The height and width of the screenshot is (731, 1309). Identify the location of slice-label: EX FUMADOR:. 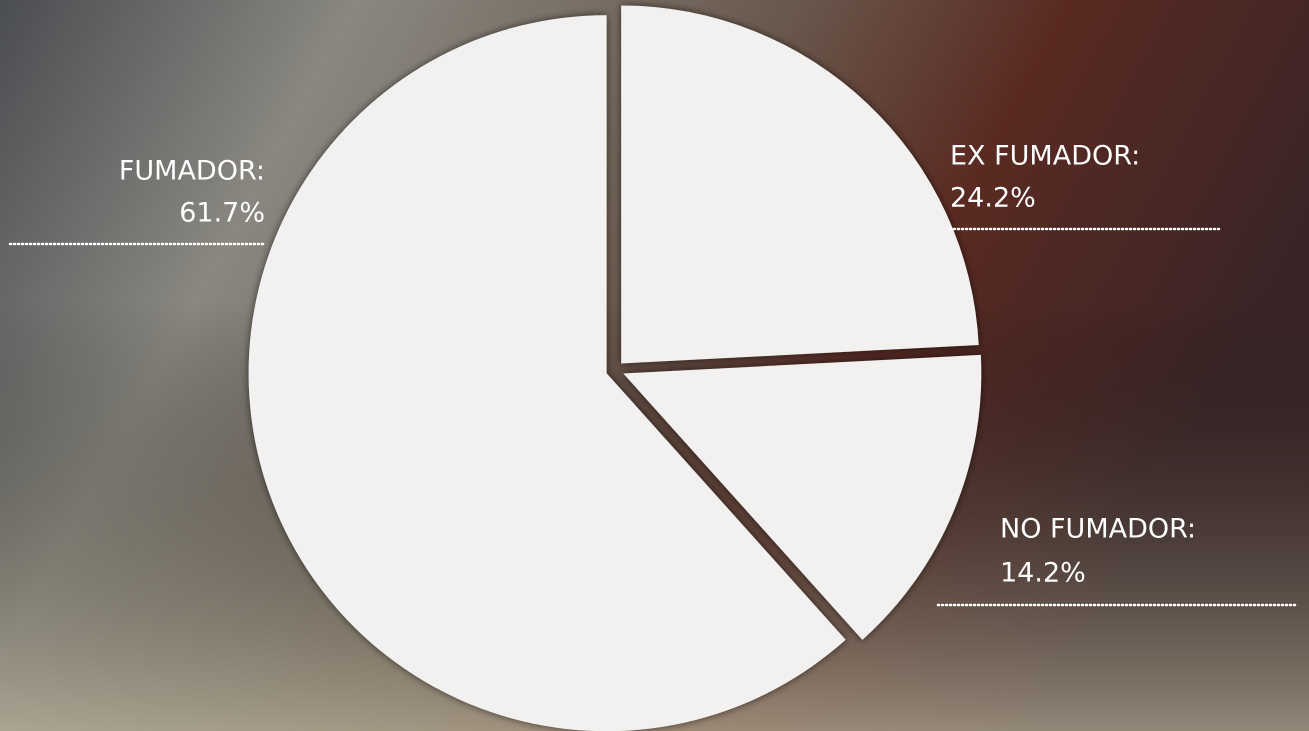
(1045, 156).